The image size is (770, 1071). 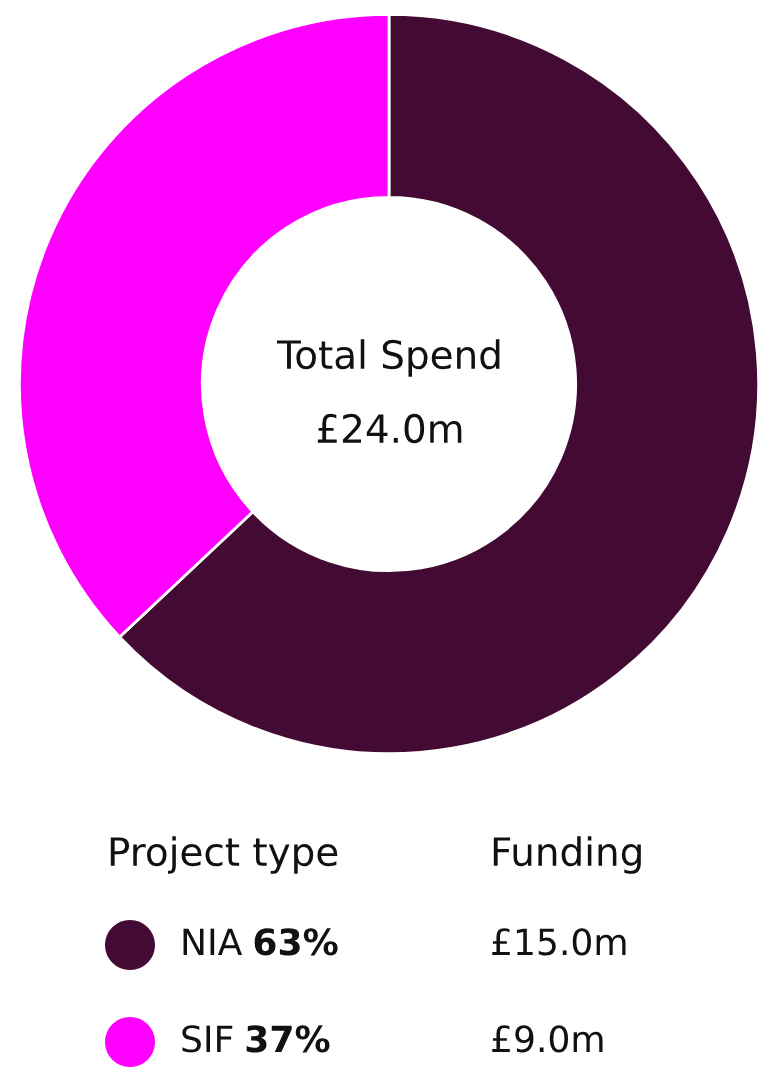 What do you see at coordinates (389, 428) in the screenshot?
I see `text: £24.0m` at bounding box center [389, 428].